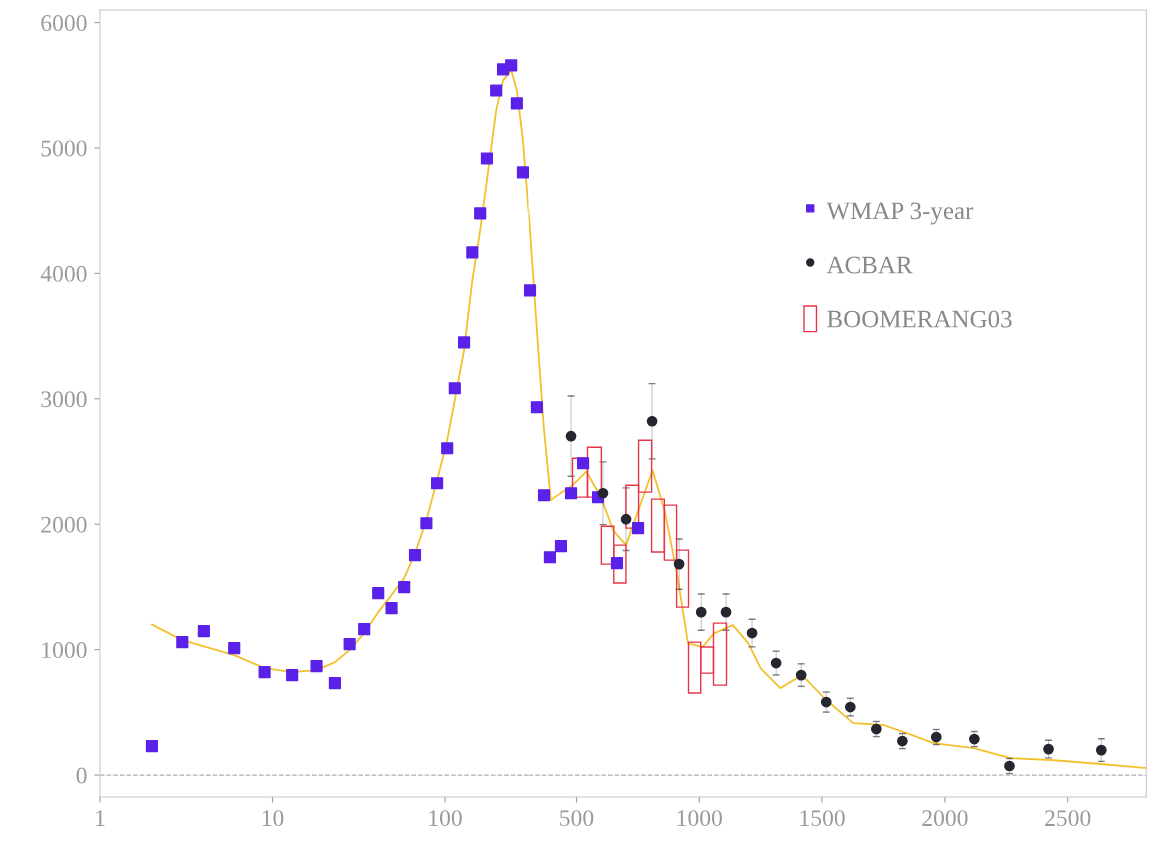  Describe the element at coordinates (919, 319) in the screenshot. I see `legend-label: BOOMERANG03` at that location.